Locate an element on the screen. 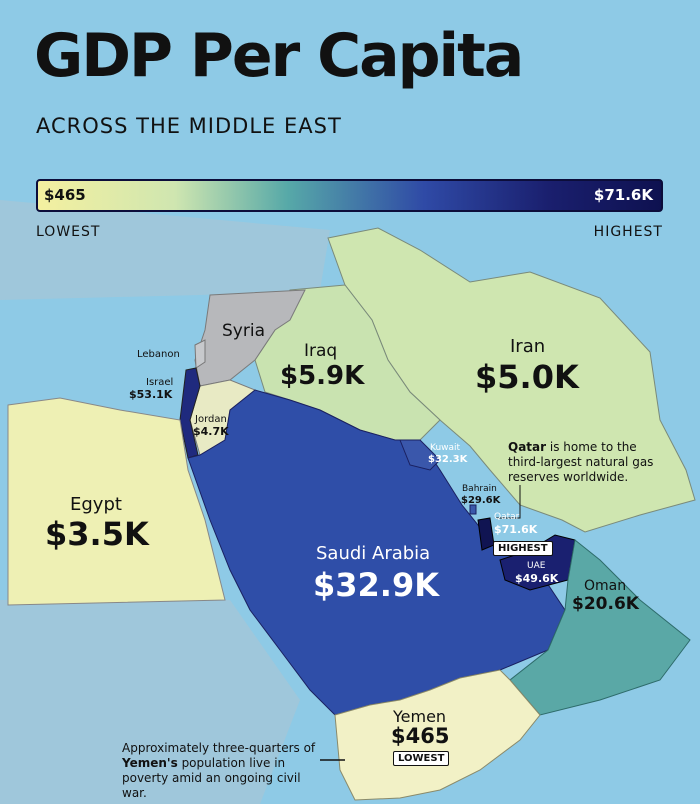 Image resolution: width=700 pixels, height=804 pixels. bahrain-region is located at coordinates (473, 509).